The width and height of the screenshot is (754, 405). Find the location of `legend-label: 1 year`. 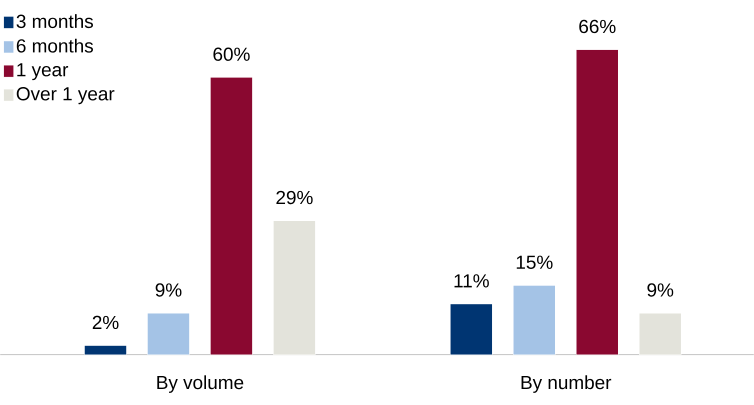

legend-label: 1 year is located at coordinates (42, 71).